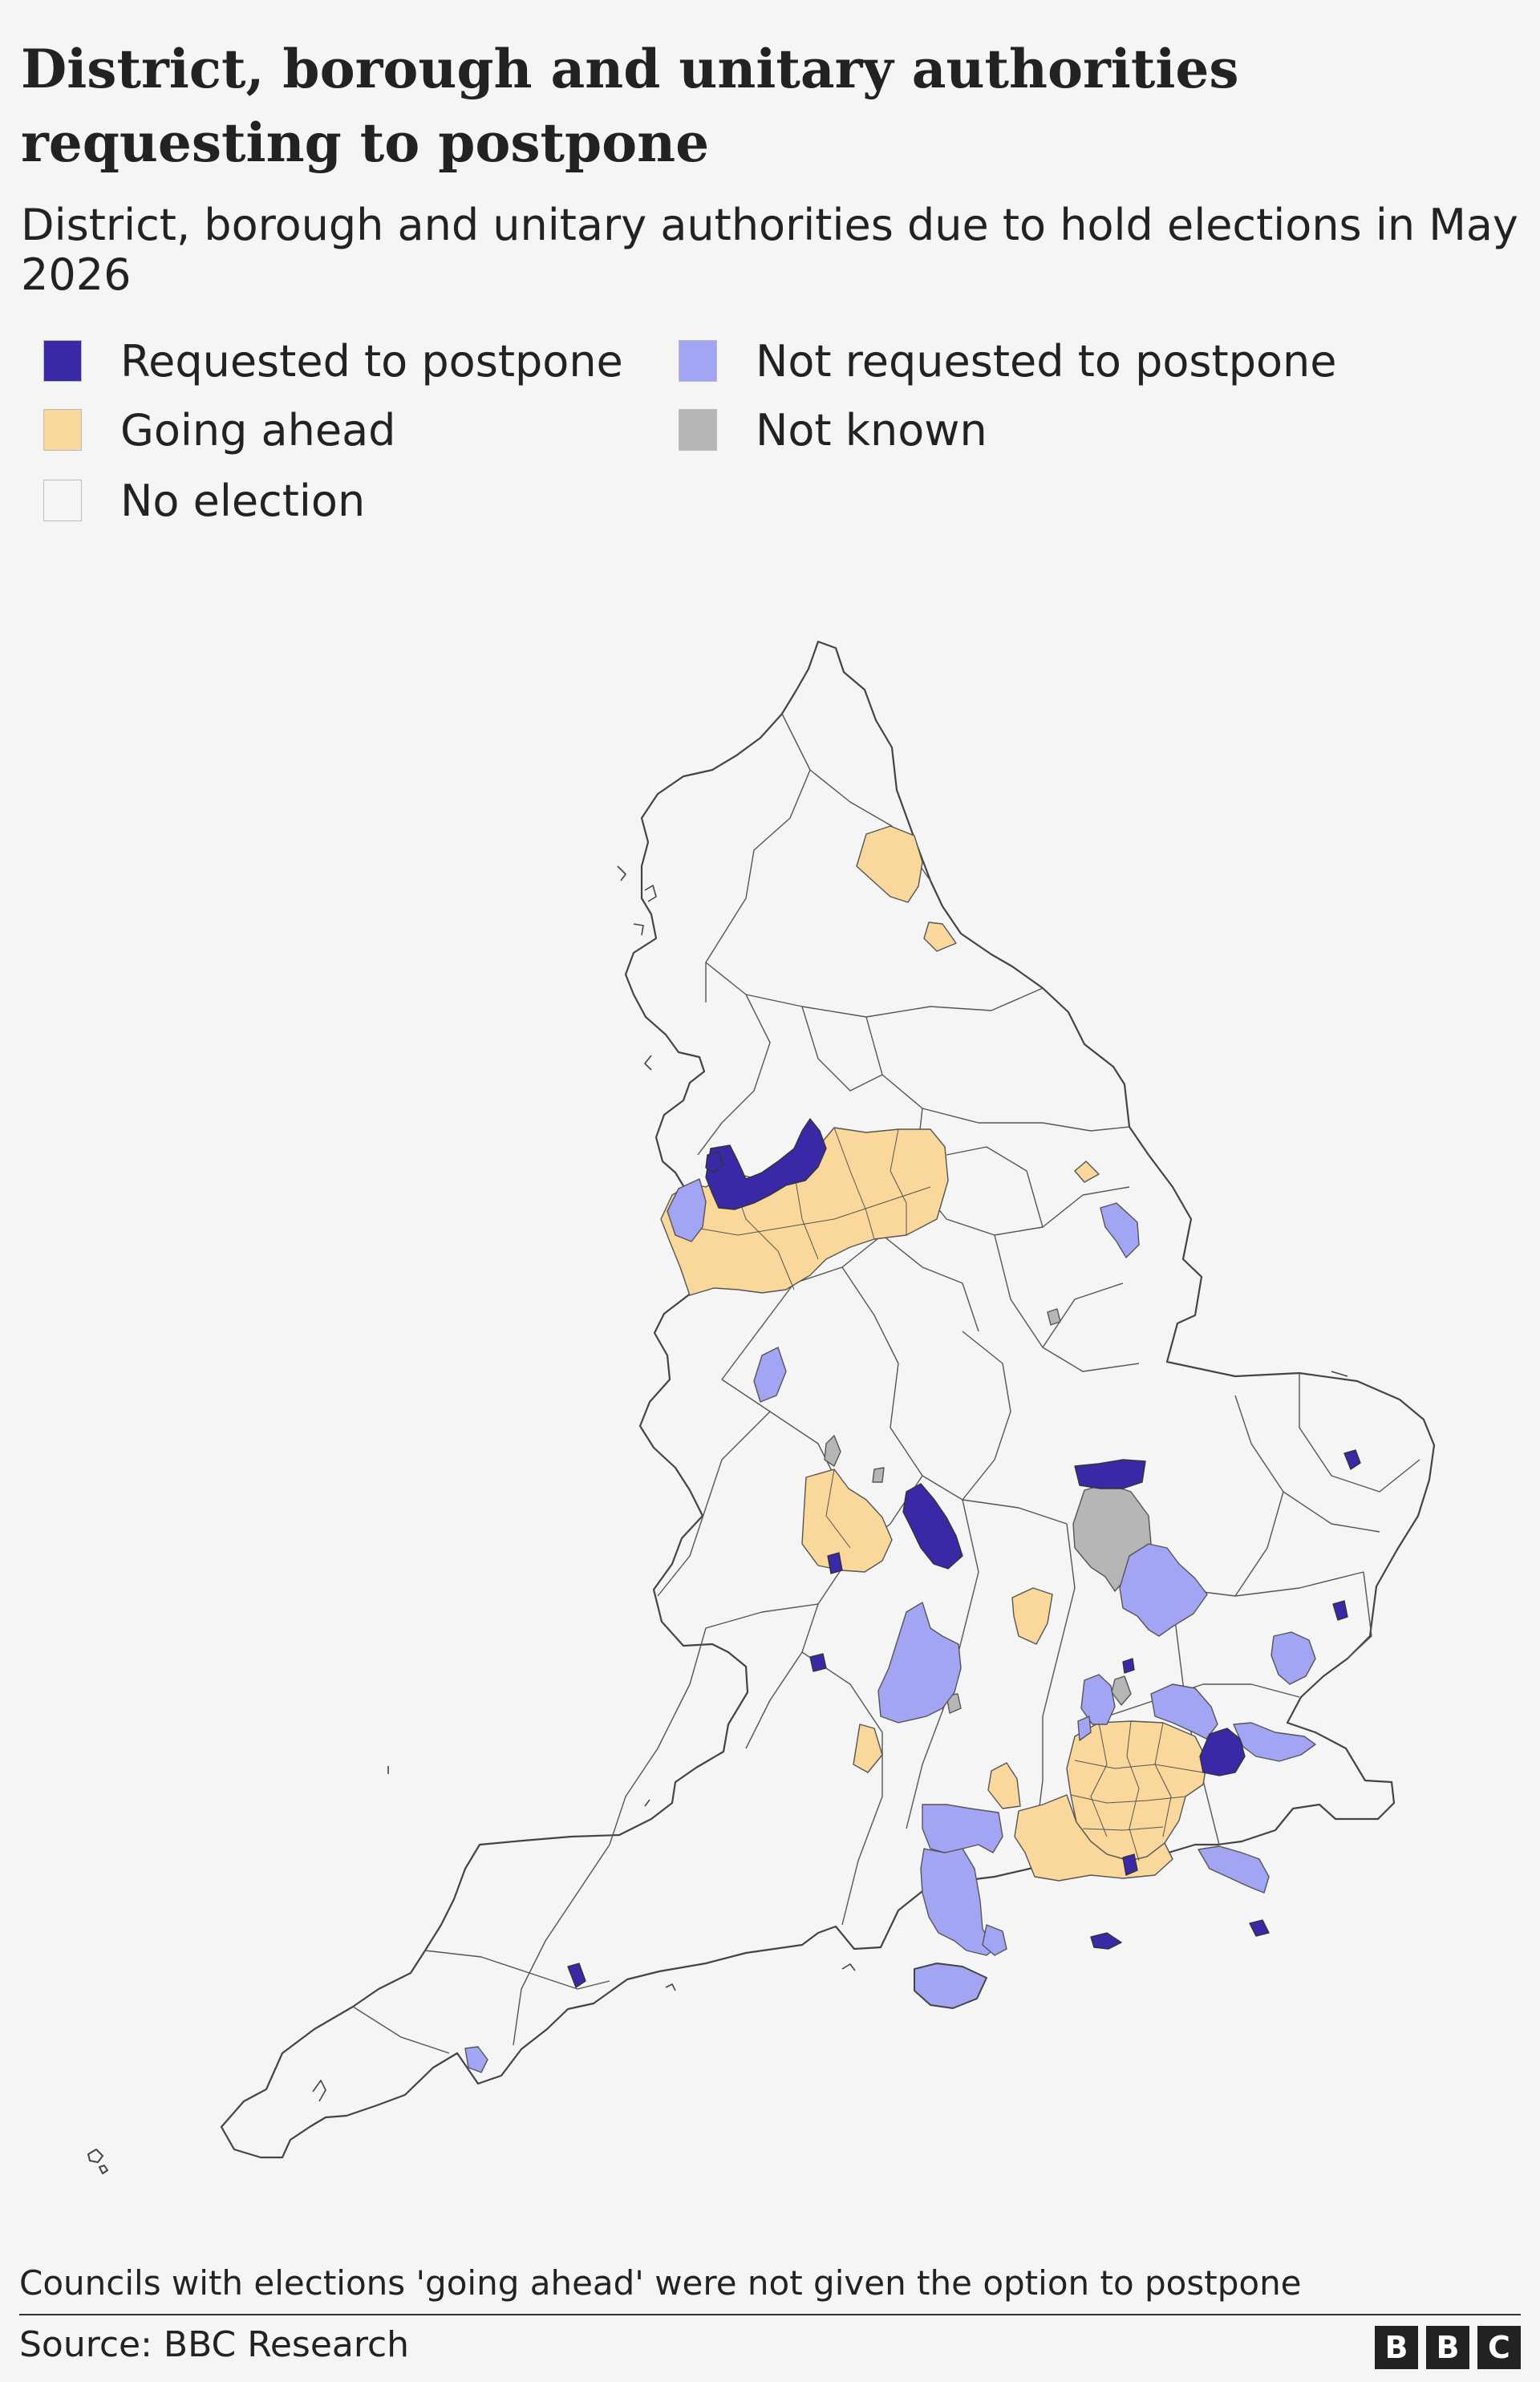 This screenshot has height=2382, width=1540. Describe the element at coordinates (1032, 1616) in the screenshot. I see `area-milton-keynes` at that location.